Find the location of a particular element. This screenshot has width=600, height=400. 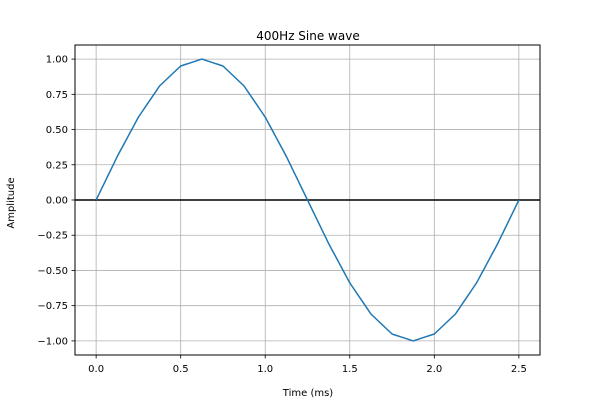

x-tick-label: 0.5 is located at coordinates (181, 369).